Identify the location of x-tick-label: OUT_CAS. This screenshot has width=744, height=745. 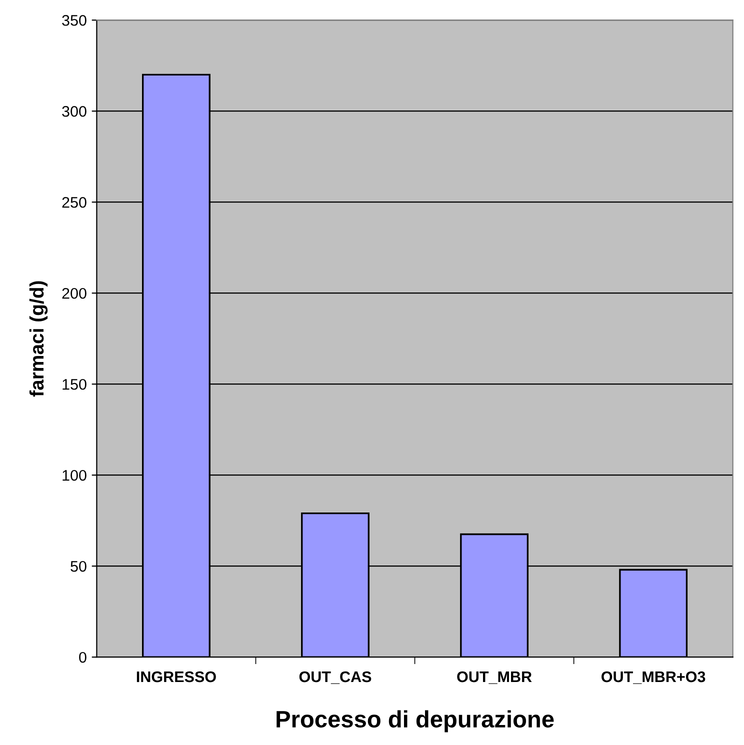
(335, 677).